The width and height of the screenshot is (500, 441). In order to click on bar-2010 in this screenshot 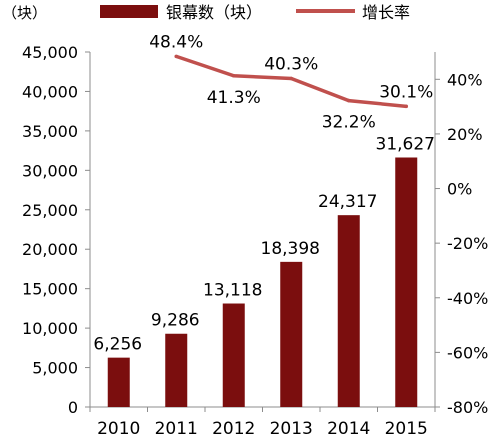, I will do `click(118, 382)`.